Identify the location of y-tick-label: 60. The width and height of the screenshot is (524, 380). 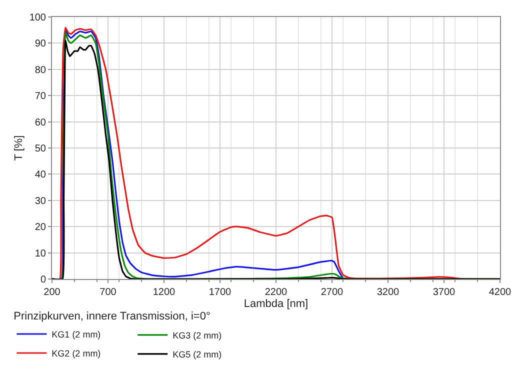
(40, 122).